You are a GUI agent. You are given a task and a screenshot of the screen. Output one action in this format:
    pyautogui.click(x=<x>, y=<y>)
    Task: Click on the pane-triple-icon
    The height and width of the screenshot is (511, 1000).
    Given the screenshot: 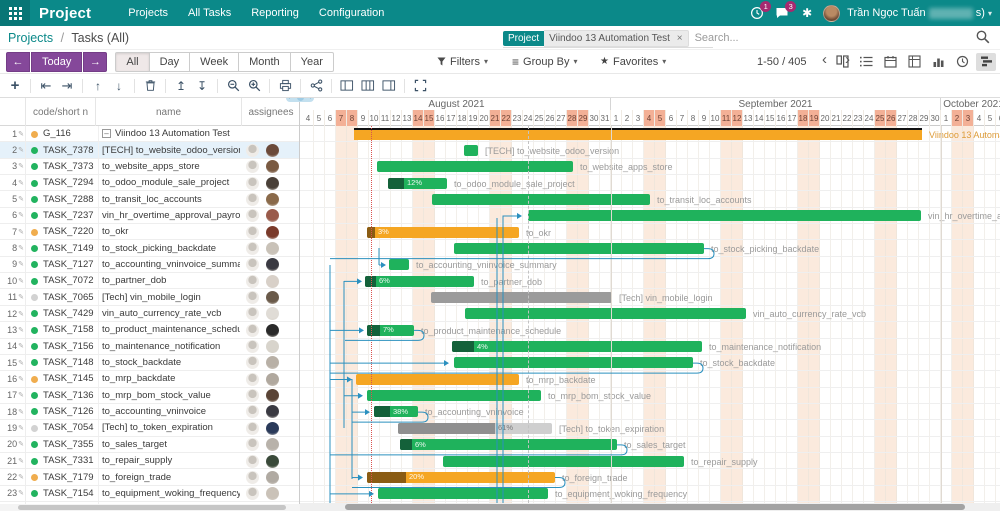 What is the action you would take?
    pyautogui.click(x=389, y=86)
    